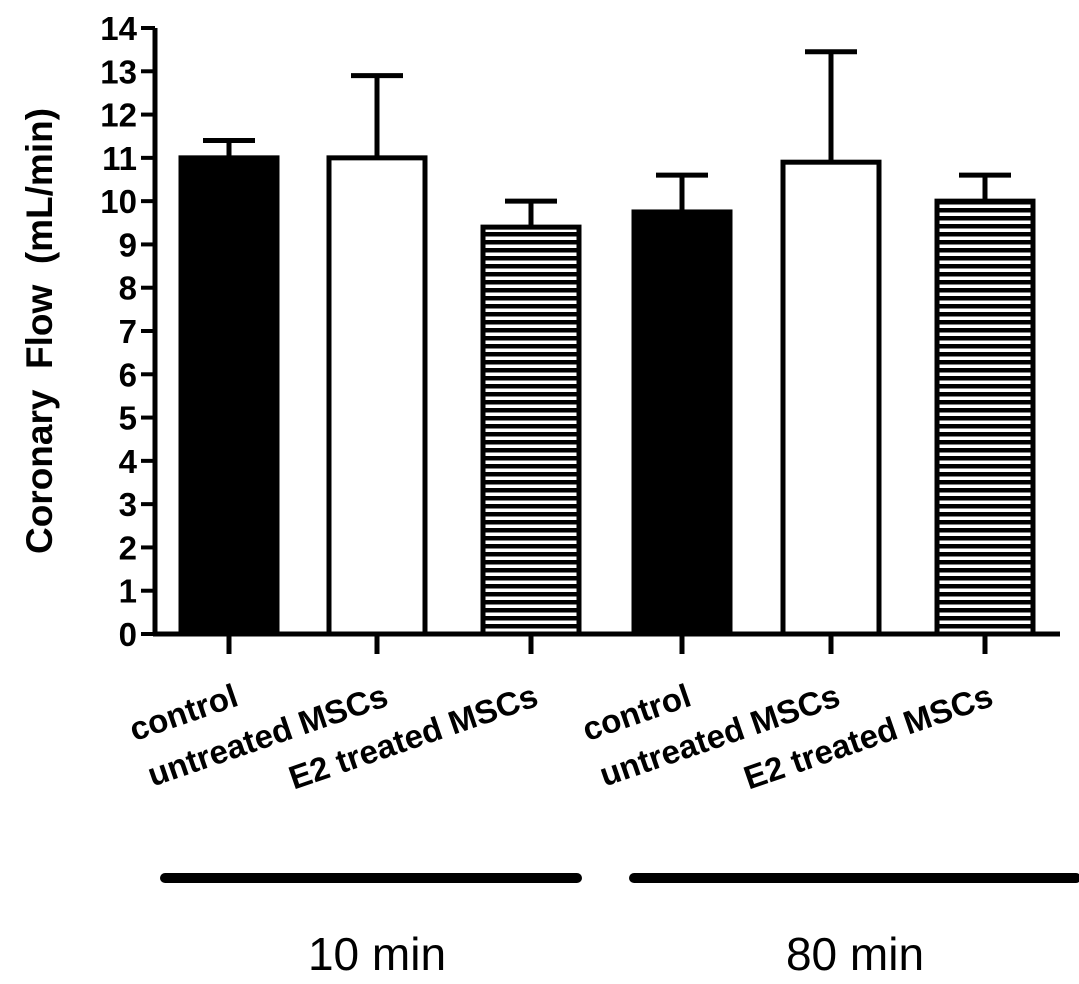  What do you see at coordinates (119, 158) in the screenshot?
I see `y-tick-label: 11` at bounding box center [119, 158].